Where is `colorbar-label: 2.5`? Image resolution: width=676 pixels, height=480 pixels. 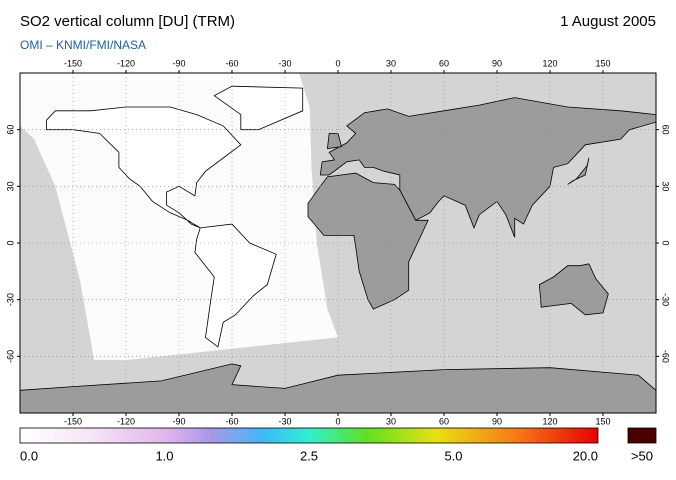
colorbar-label: 2.5 is located at coordinates (309, 455).